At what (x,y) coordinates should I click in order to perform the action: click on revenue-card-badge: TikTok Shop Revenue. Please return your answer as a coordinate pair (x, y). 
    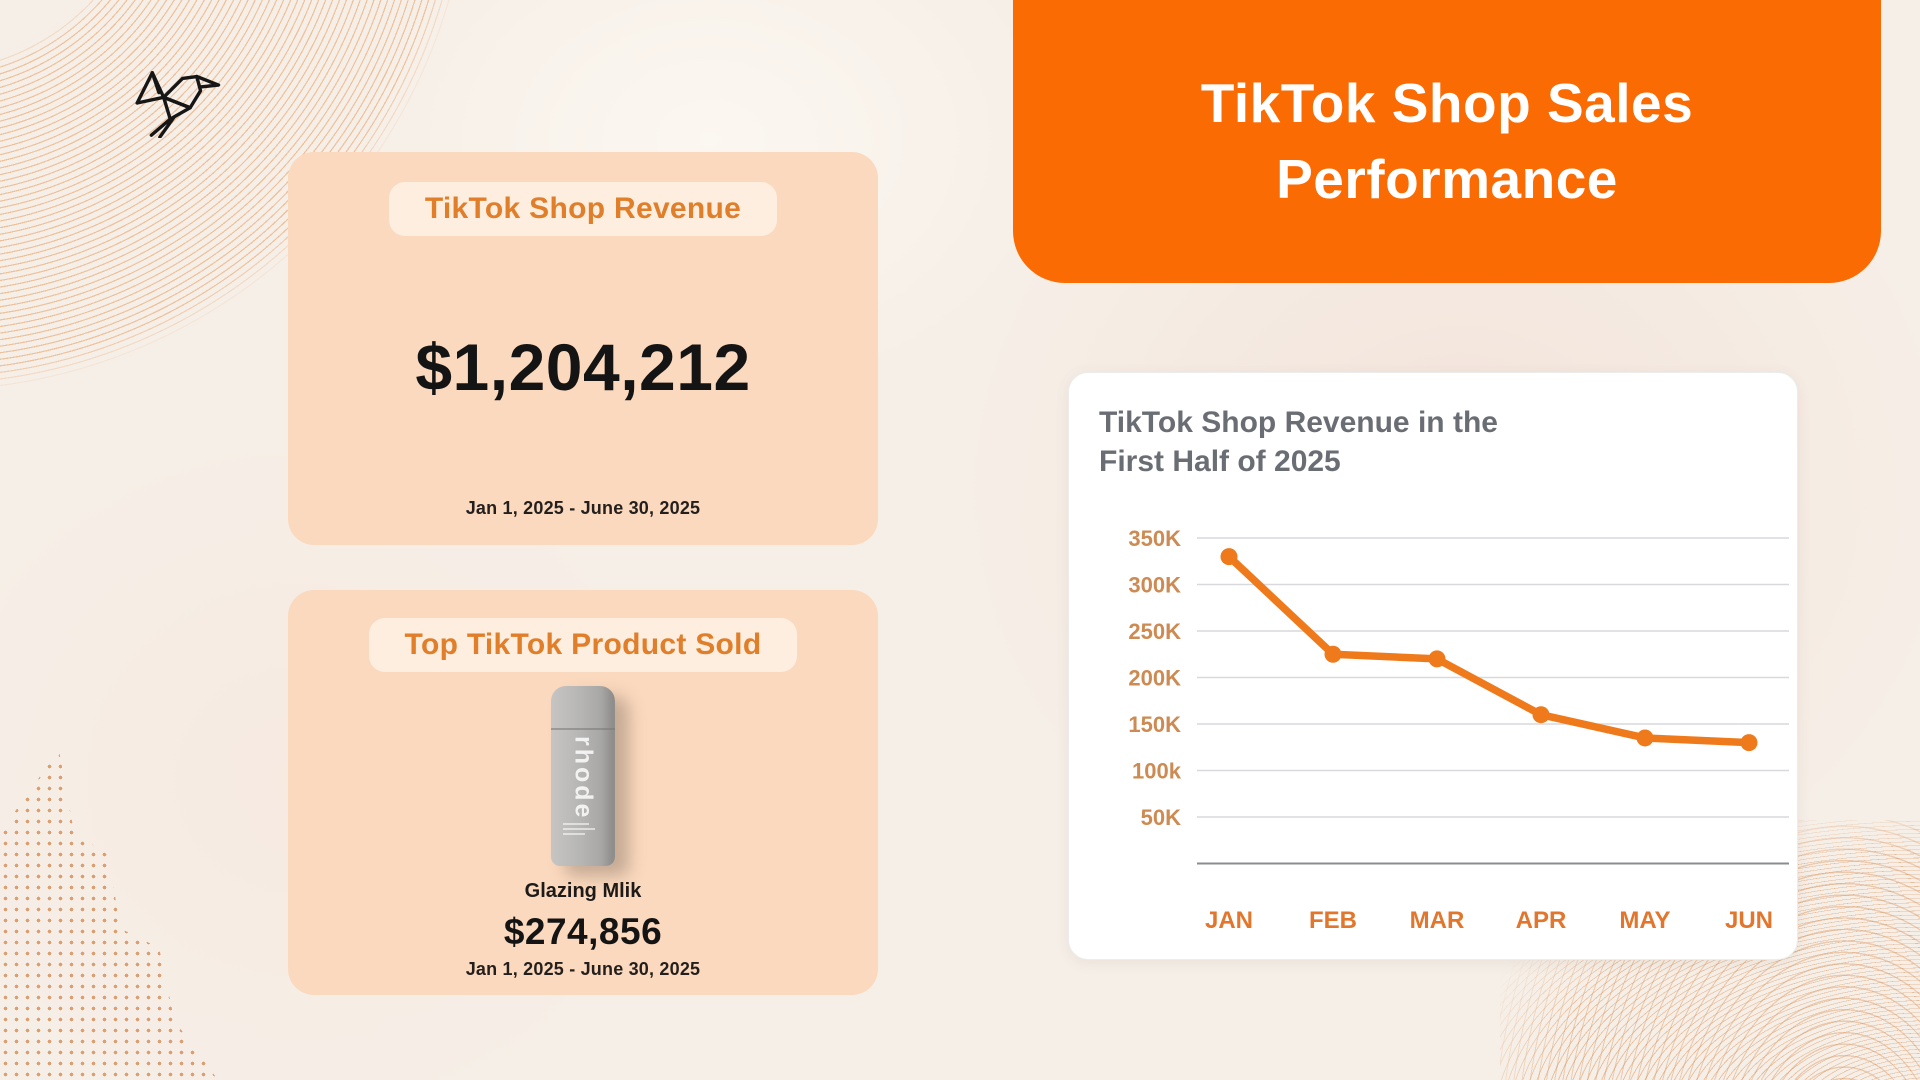
    Looking at the image, I should click on (583, 209).